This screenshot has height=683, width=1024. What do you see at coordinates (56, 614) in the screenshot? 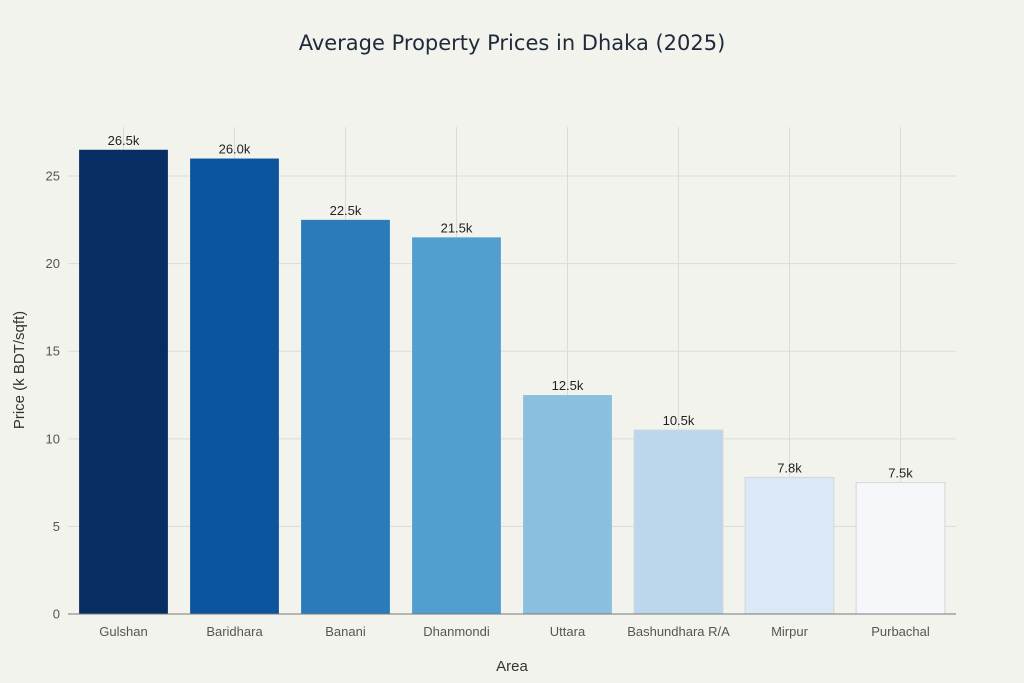
I see `y-tick-label: 0` at bounding box center [56, 614].